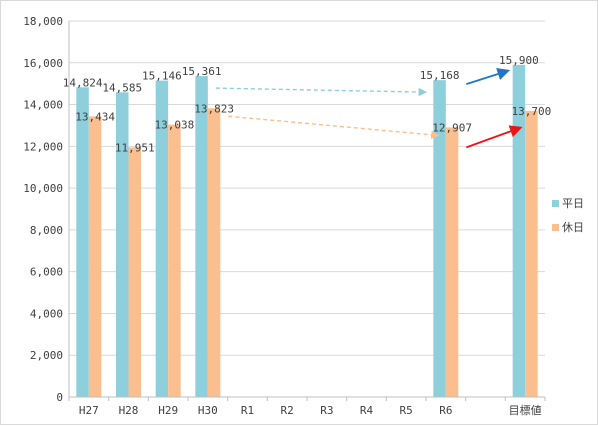 This screenshot has height=426, width=598. I want to click on x-tick-label: R6, so click(445, 410).